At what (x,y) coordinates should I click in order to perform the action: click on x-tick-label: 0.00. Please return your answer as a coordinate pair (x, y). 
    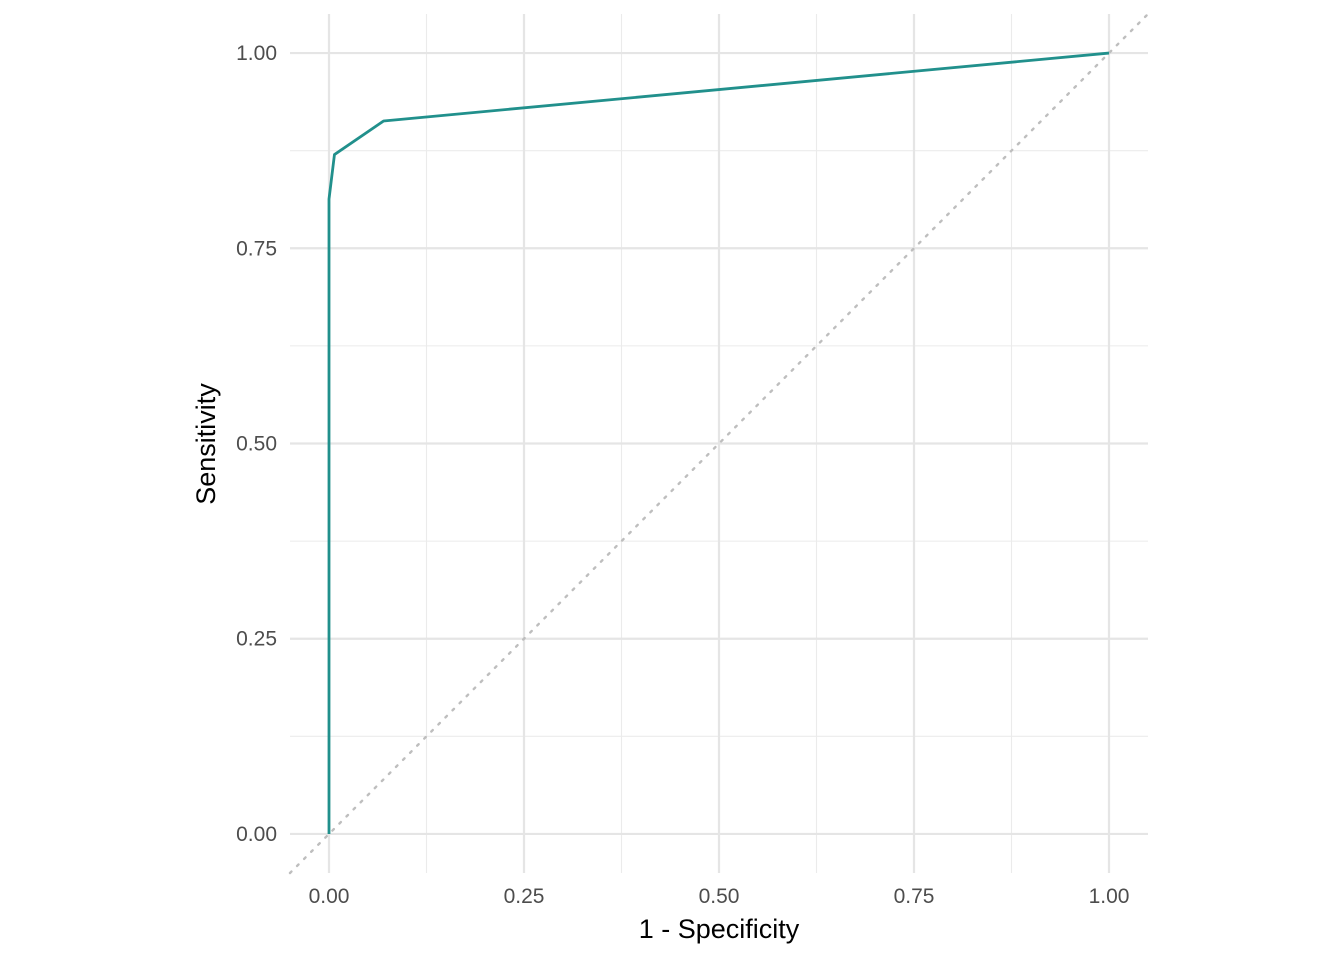
    Looking at the image, I should click on (329, 896).